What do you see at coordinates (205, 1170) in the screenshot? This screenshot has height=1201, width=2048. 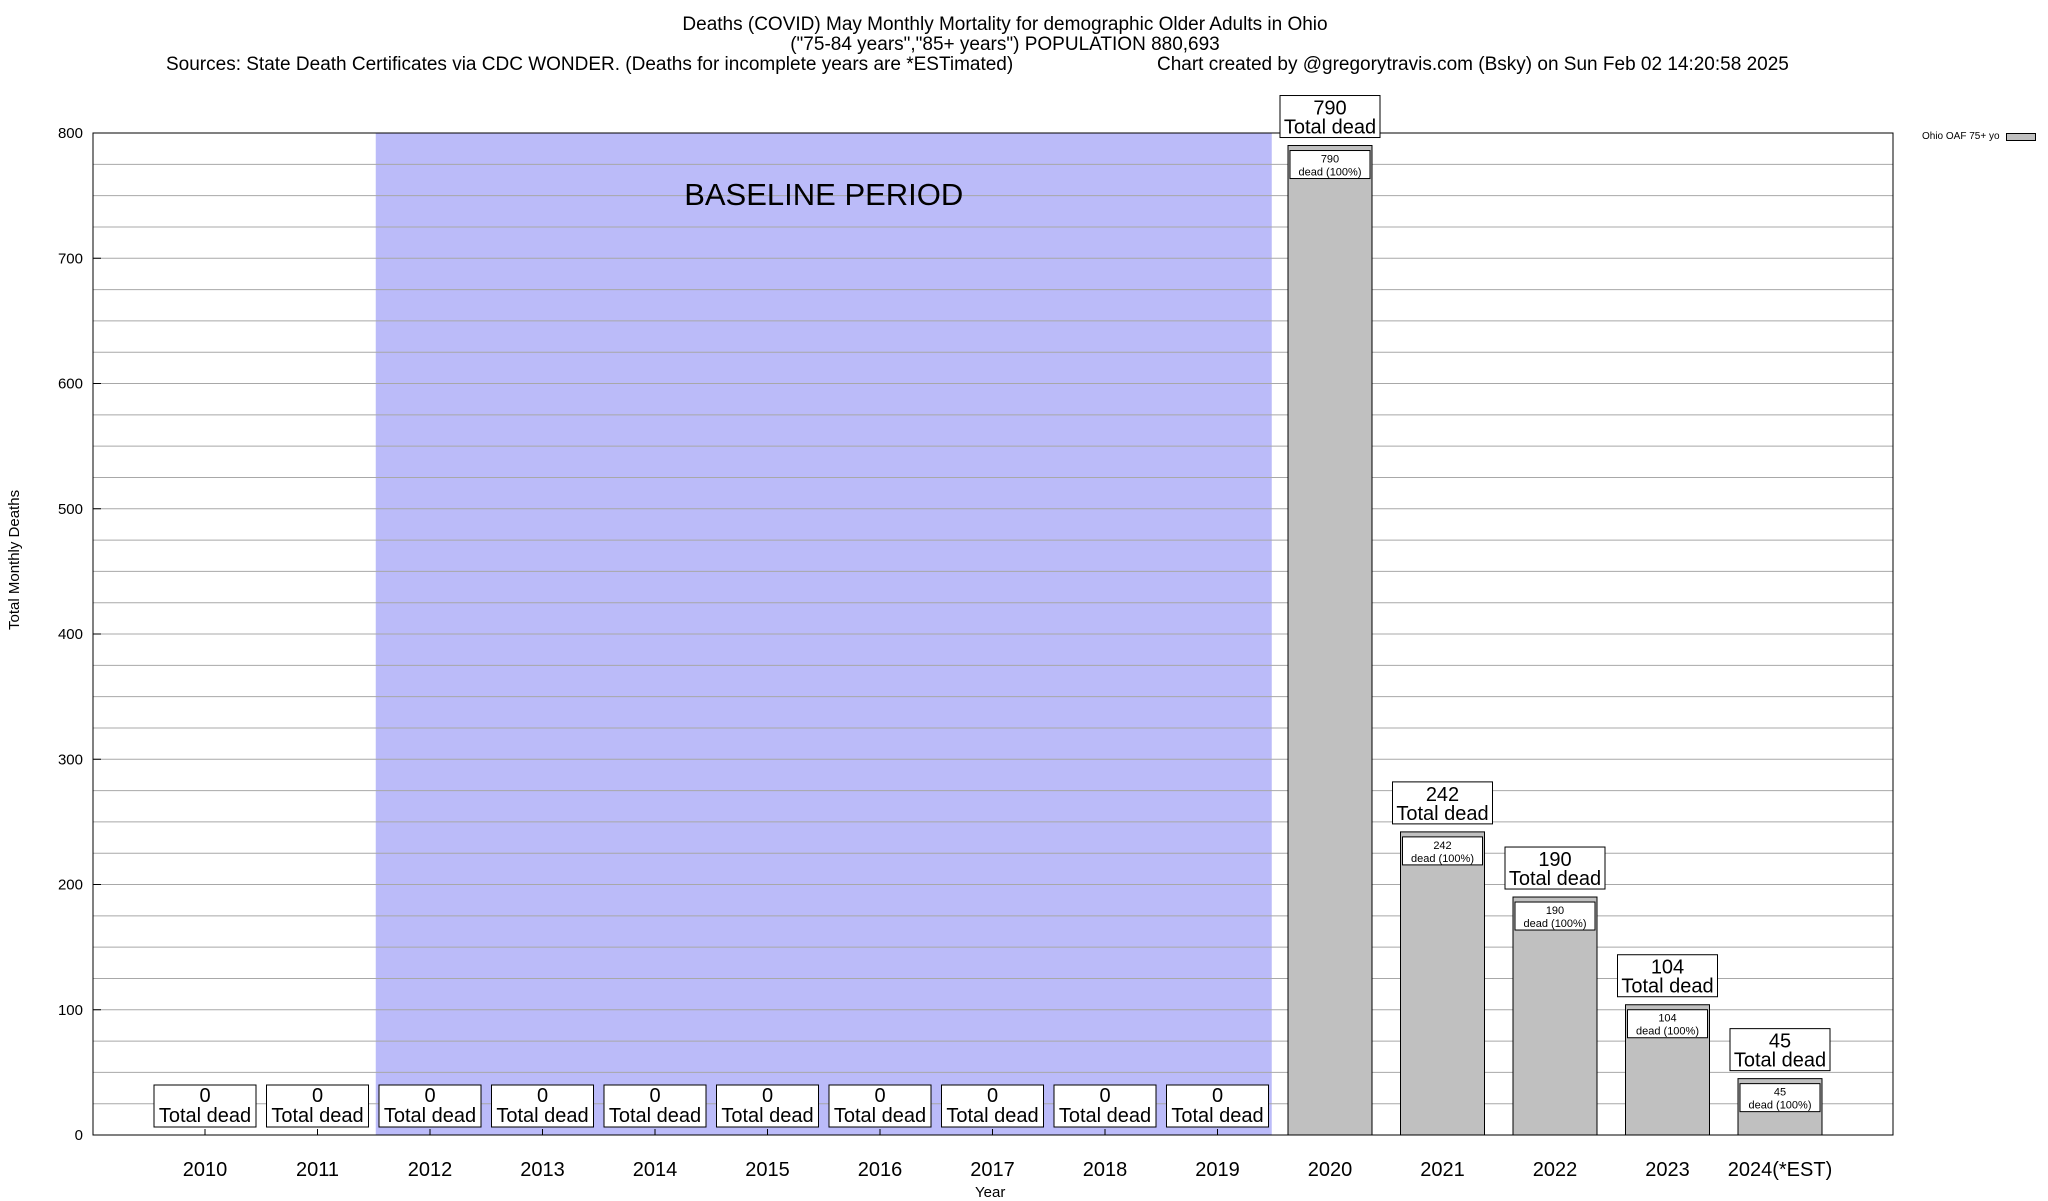 I see `x-tick-label: 2010` at bounding box center [205, 1170].